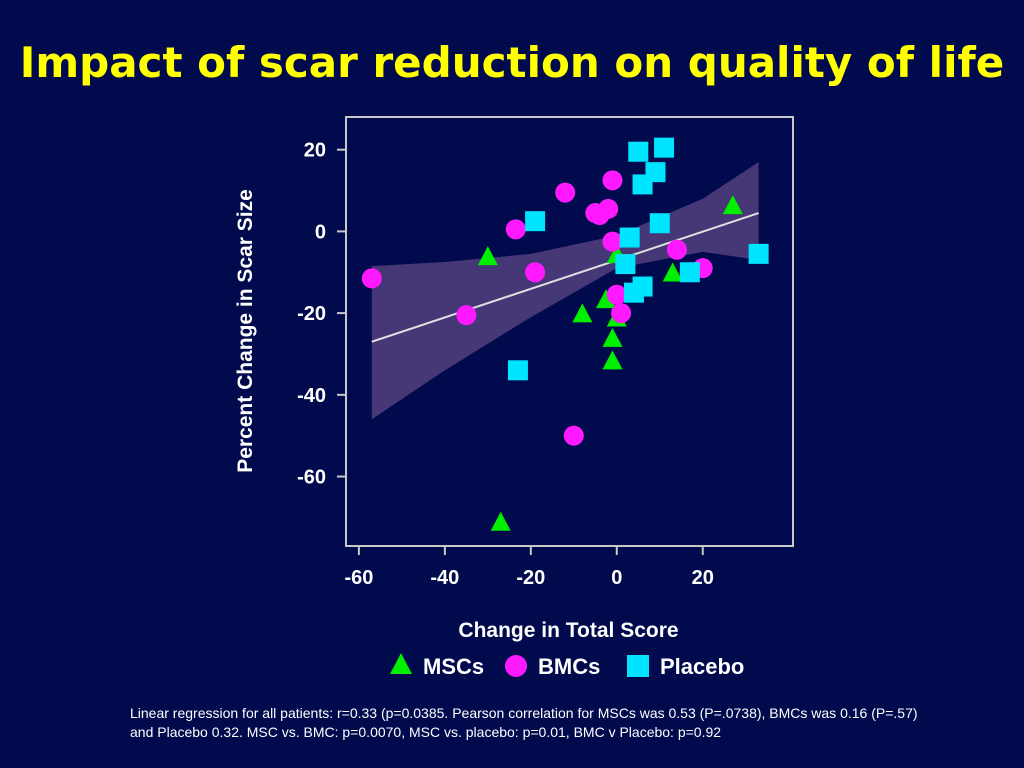 The height and width of the screenshot is (768, 1024). I want to click on y-tick-label: -20, so click(311, 314).